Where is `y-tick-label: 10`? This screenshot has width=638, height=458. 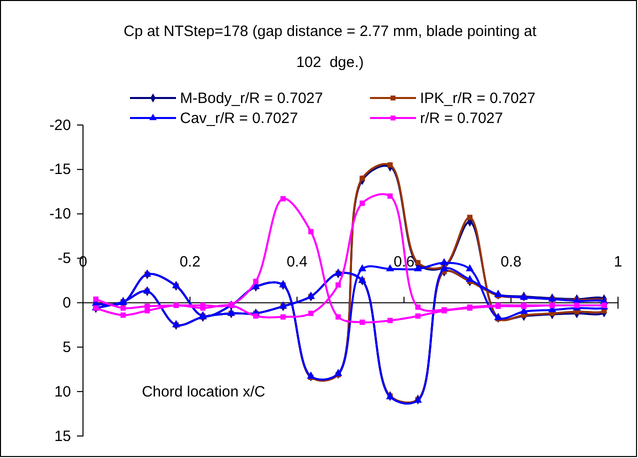 y-tick-label: 10 is located at coordinates (62, 391).